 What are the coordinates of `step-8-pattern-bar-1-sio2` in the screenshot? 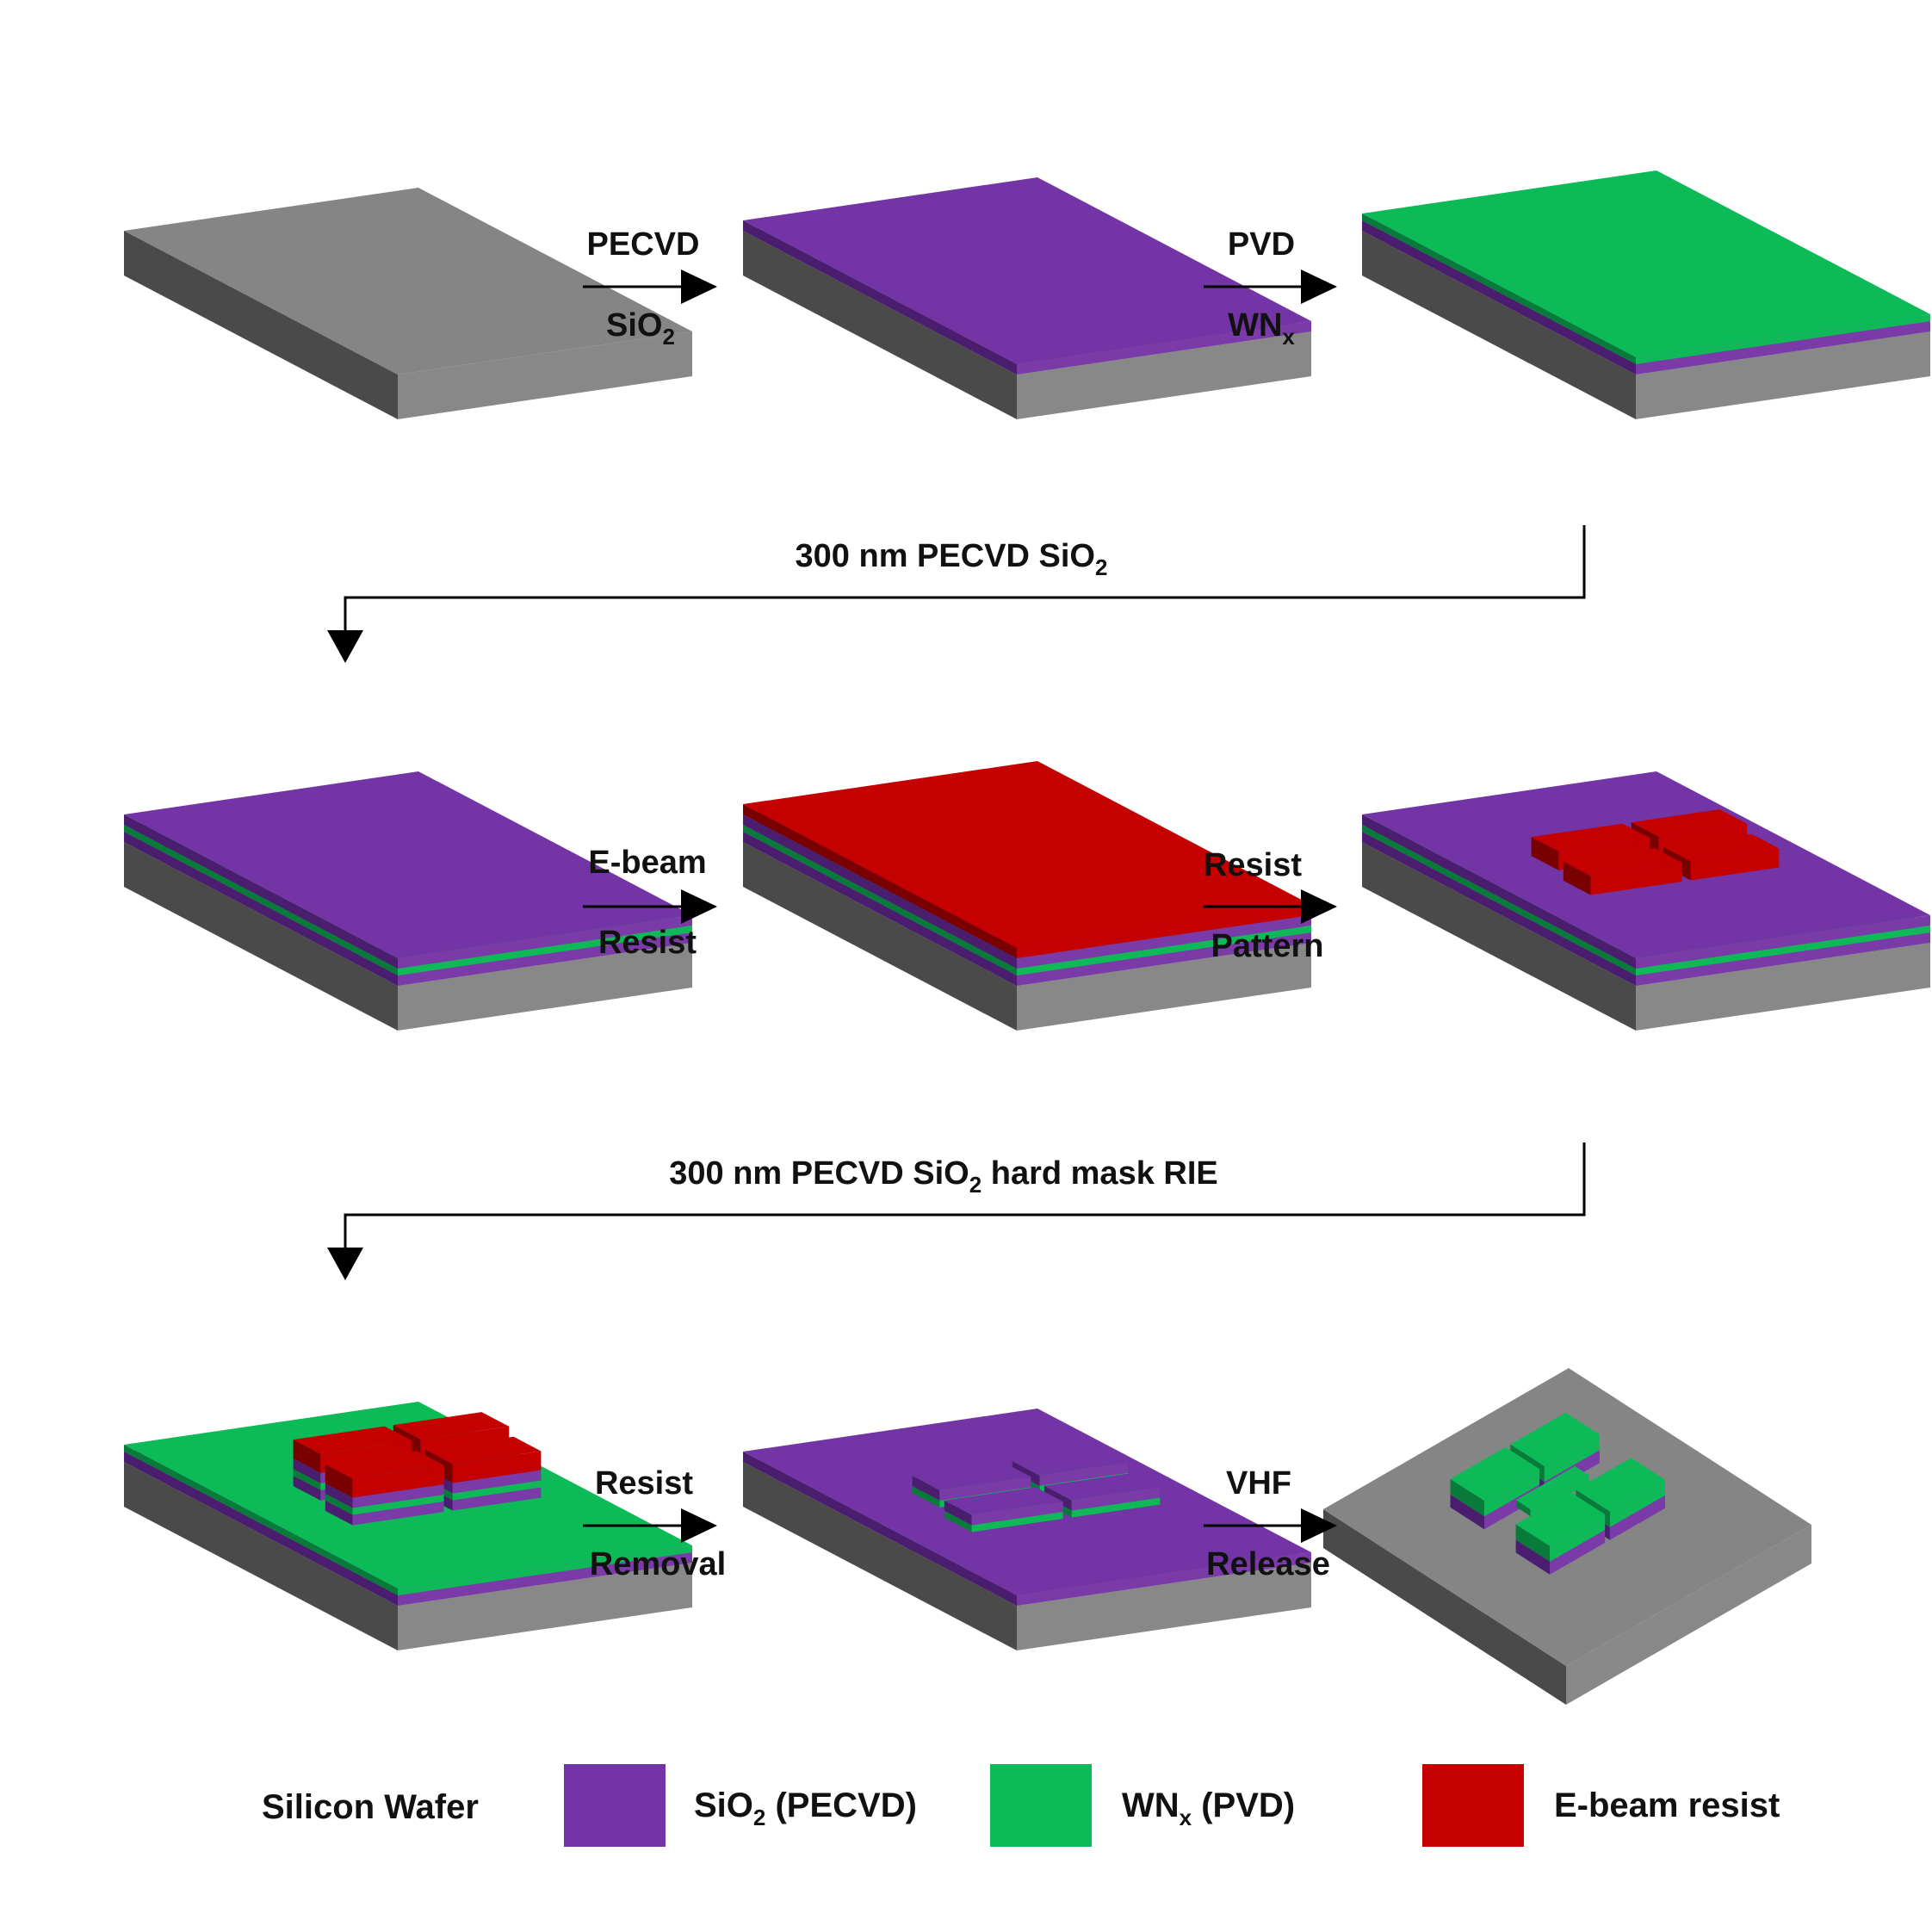 It's located at (971, 1482).